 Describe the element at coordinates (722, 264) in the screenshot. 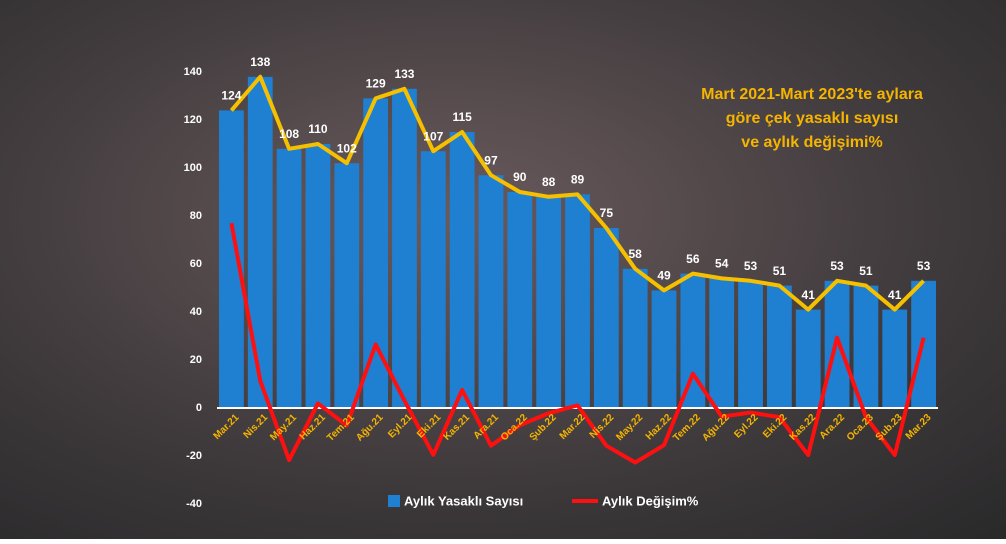

I see `data-label: 54` at that location.